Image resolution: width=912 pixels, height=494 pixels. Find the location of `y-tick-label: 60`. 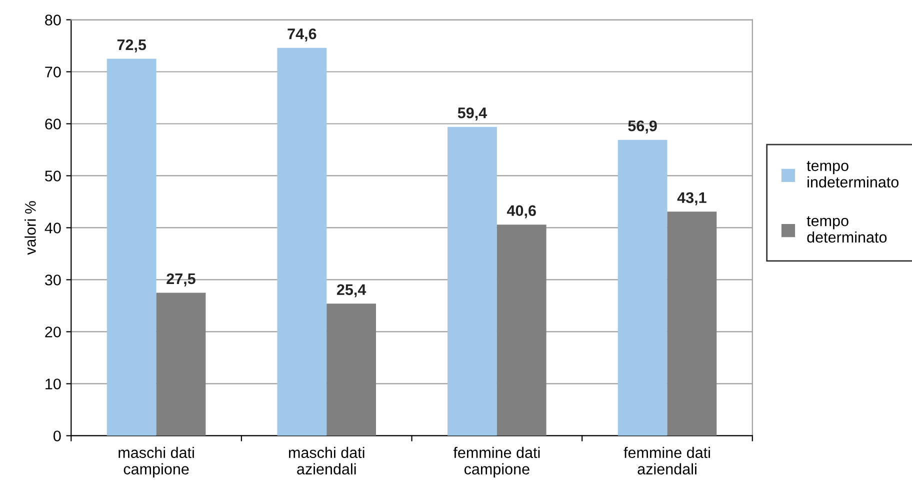

y-tick-label: 60 is located at coordinates (53, 124).